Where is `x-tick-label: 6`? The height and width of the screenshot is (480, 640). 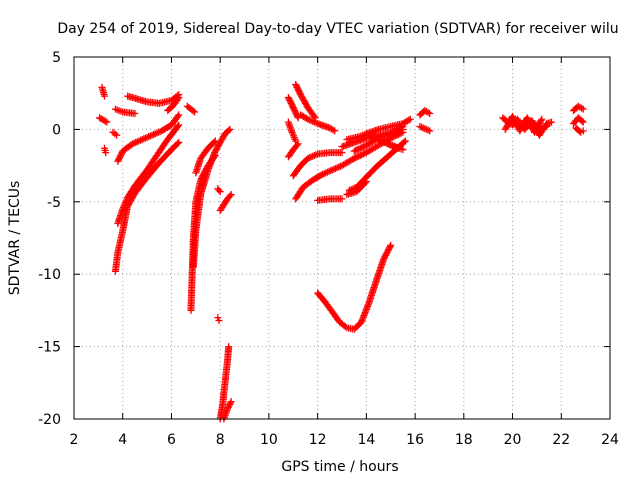 x-tick-label: 6 is located at coordinates (171, 440).